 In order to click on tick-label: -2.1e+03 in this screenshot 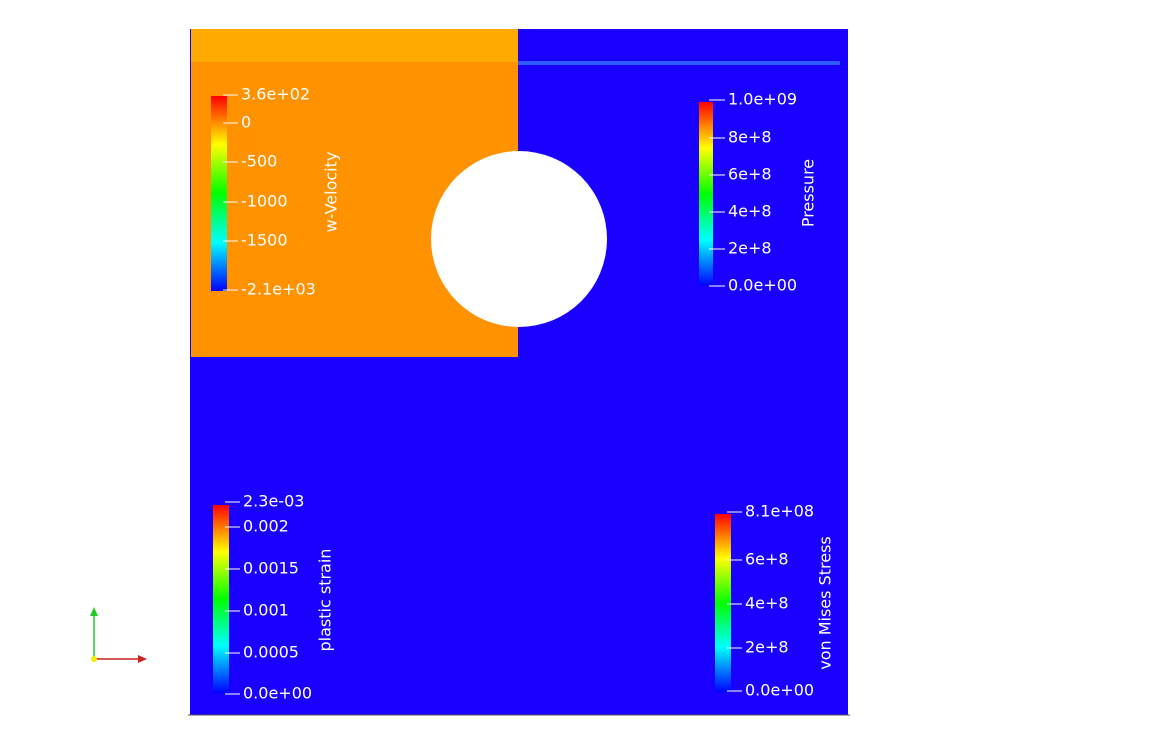, I will do `click(278, 289)`.